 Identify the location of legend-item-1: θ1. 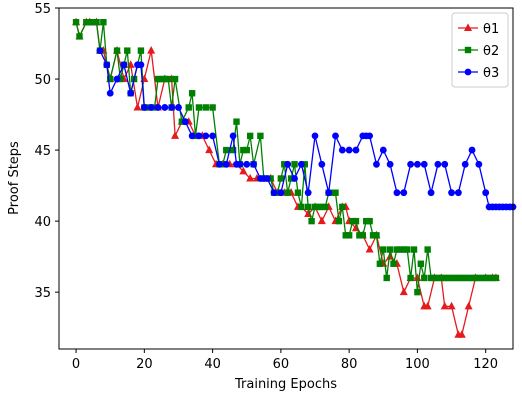
(478, 29).